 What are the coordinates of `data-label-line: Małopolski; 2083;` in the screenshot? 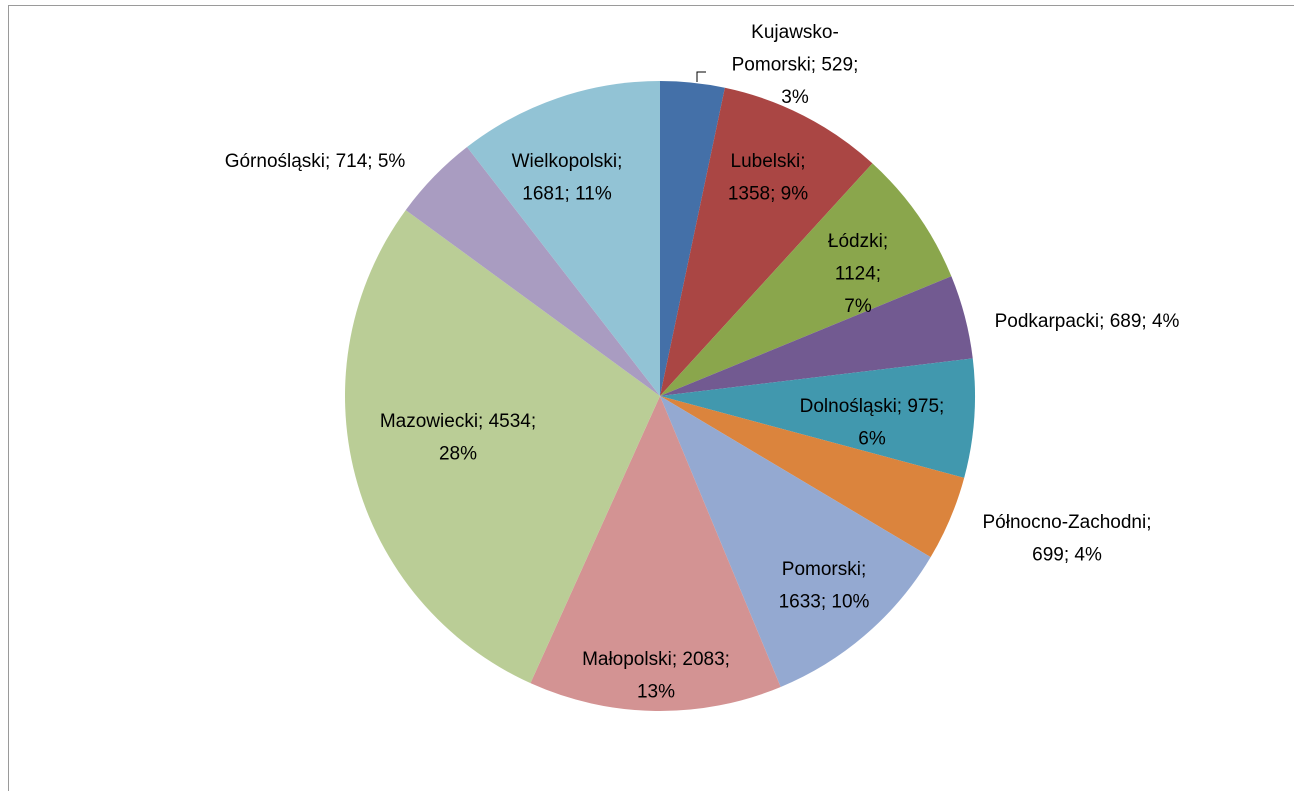 It's located at (656, 659).